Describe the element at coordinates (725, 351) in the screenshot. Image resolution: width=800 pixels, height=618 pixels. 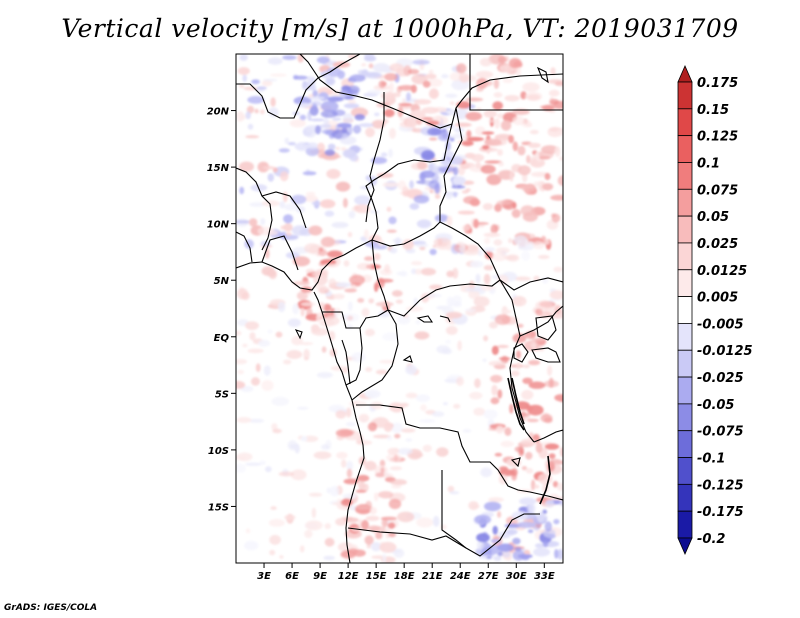
I see `colorbar-label: -0.0125` at that location.